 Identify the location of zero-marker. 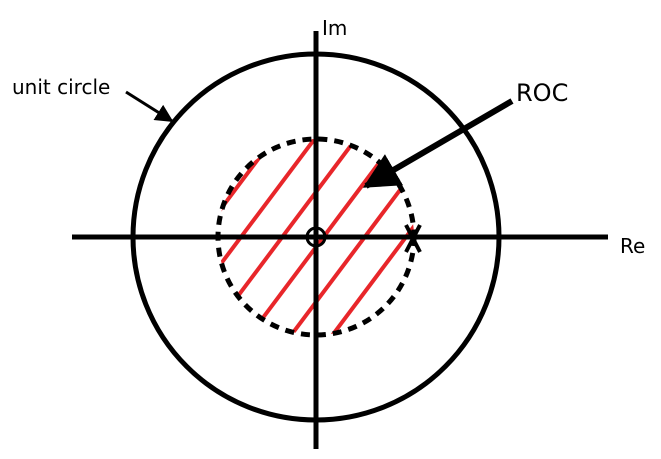
(316, 237).